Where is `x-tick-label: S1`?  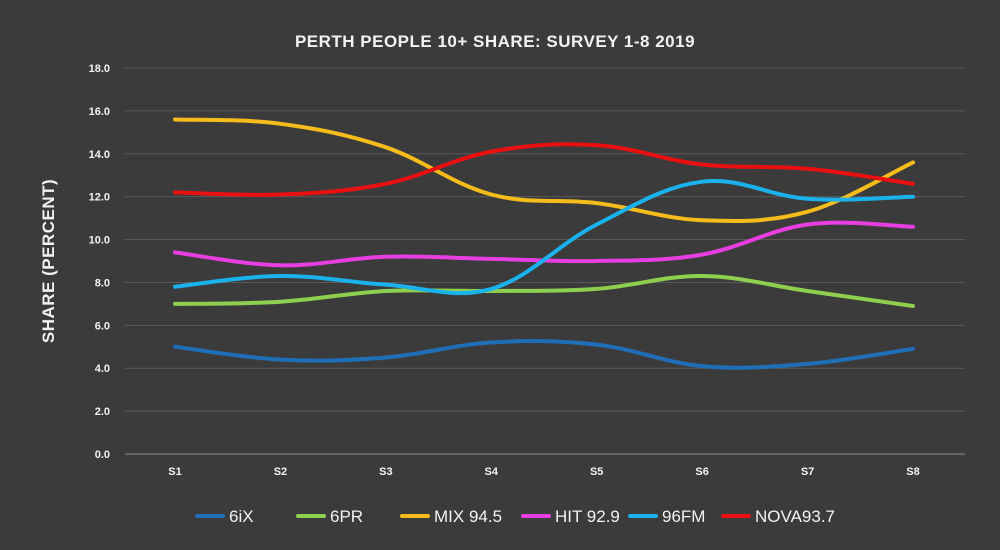
x-tick-label: S1 is located at coordinates (174, 472).